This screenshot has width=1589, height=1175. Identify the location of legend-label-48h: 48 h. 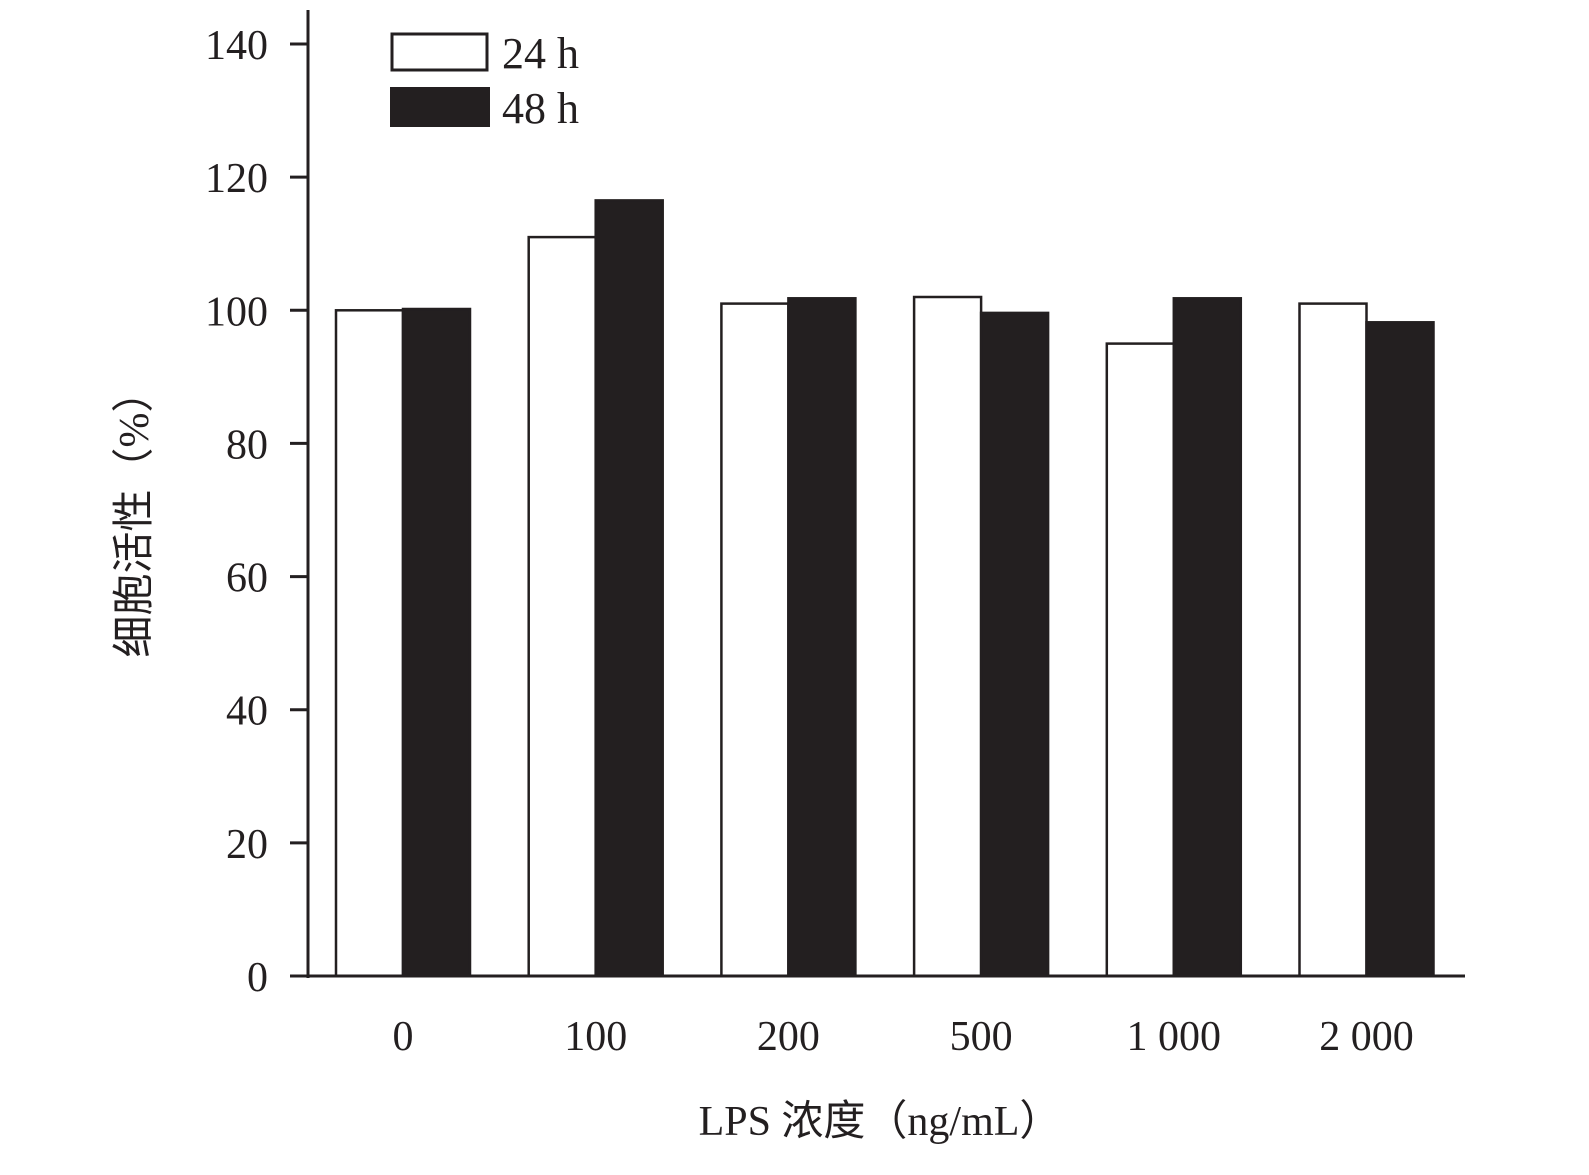
(540, 108).